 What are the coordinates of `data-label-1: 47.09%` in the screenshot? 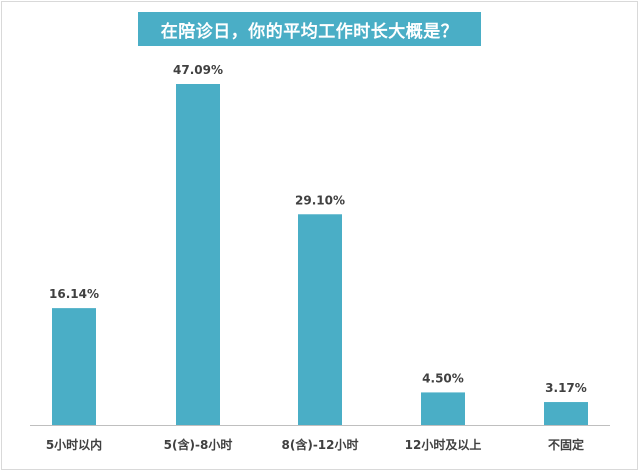 It's located at (198, 70).